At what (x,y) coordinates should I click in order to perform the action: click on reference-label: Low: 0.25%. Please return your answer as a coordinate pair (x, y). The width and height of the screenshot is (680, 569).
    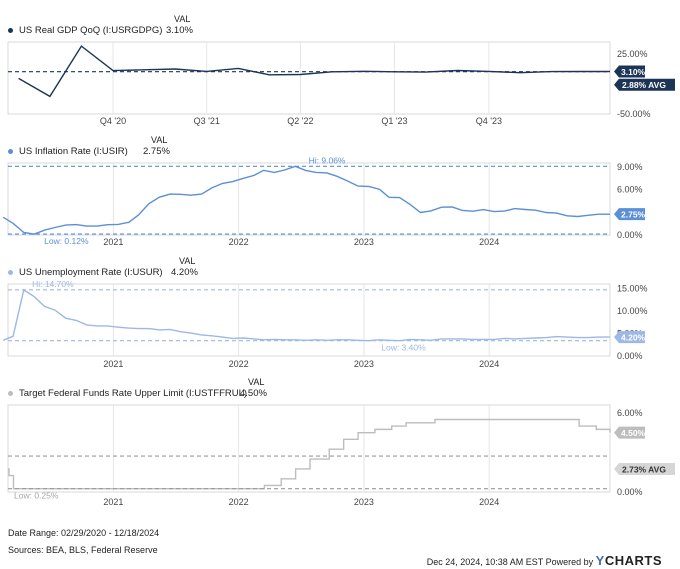
    Looking at the image, I should click on (36, 496).